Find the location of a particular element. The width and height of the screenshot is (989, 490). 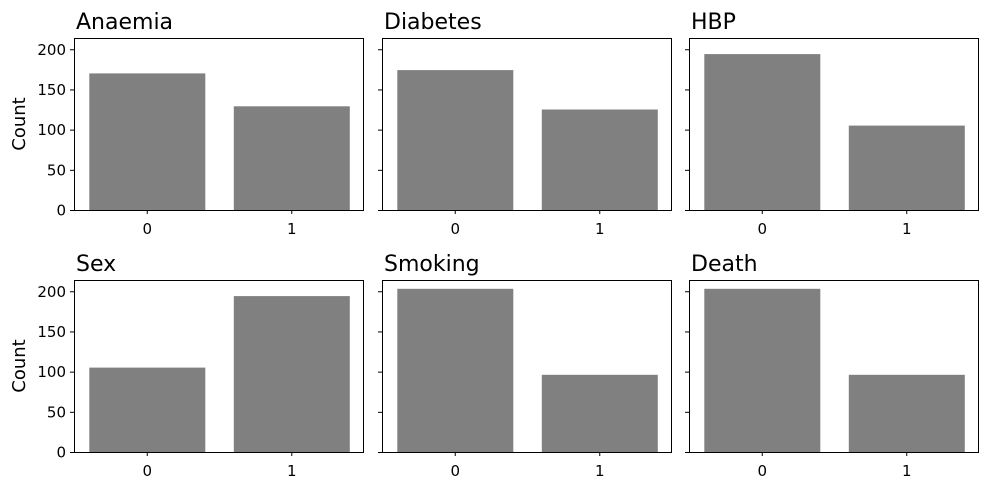

panel-death: 0 1 Death is located at coordinates (832, 366).